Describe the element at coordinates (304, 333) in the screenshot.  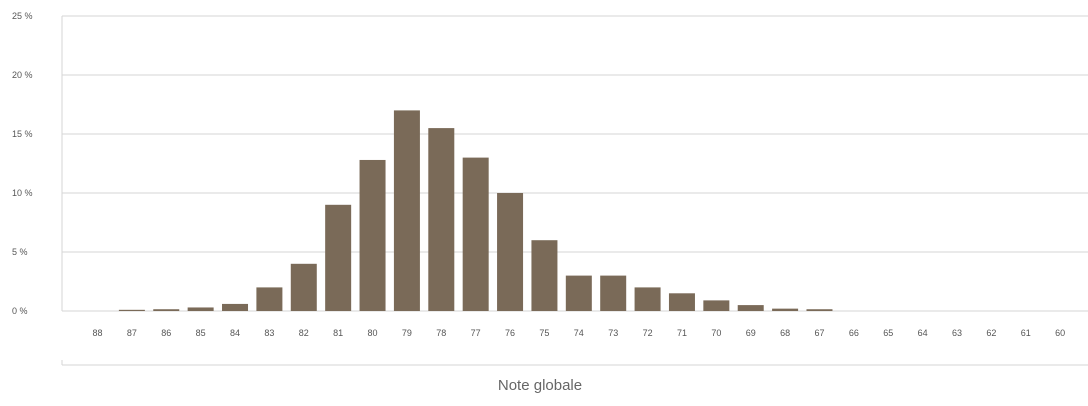
I see `x-tick-label-82: 82` at that location.